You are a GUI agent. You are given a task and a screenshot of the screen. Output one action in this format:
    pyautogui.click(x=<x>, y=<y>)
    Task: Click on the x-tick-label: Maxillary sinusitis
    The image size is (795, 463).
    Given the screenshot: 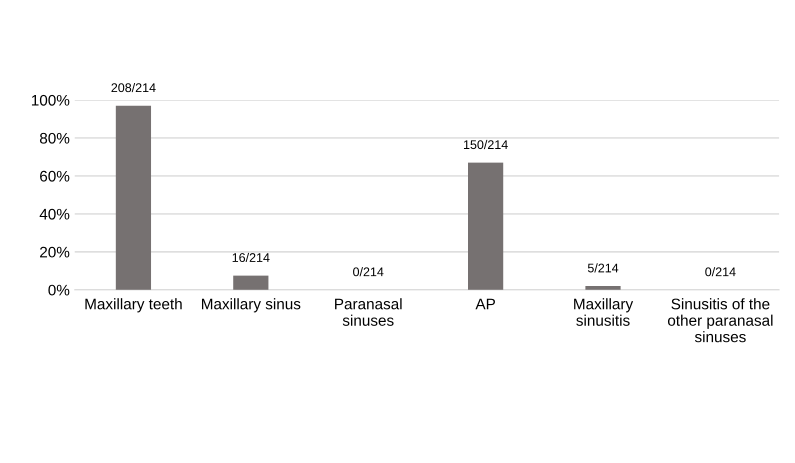 What is the action you would take?
    pyautogui.click(x=604, y=312)
    